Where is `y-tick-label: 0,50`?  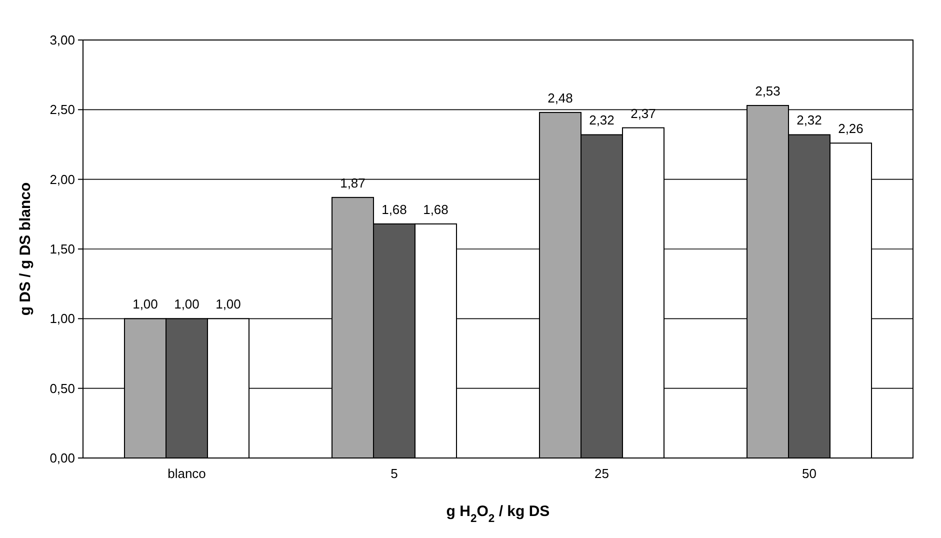
y-tick-label: 0,50 is located at coordinates (62, 388).